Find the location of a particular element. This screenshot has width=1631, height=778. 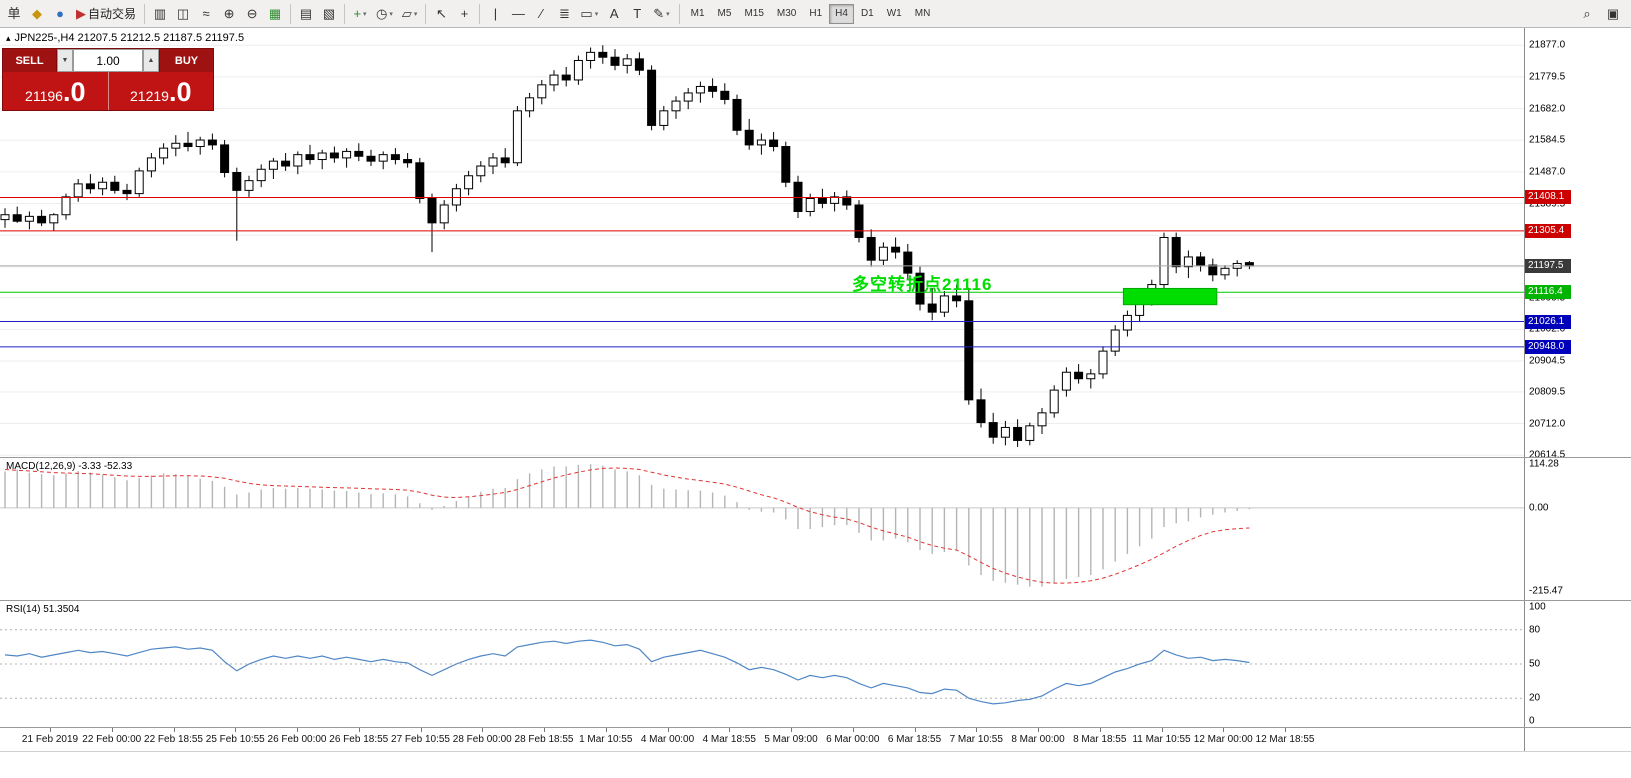

toolbar-separator is located at coordinates (426, 13).